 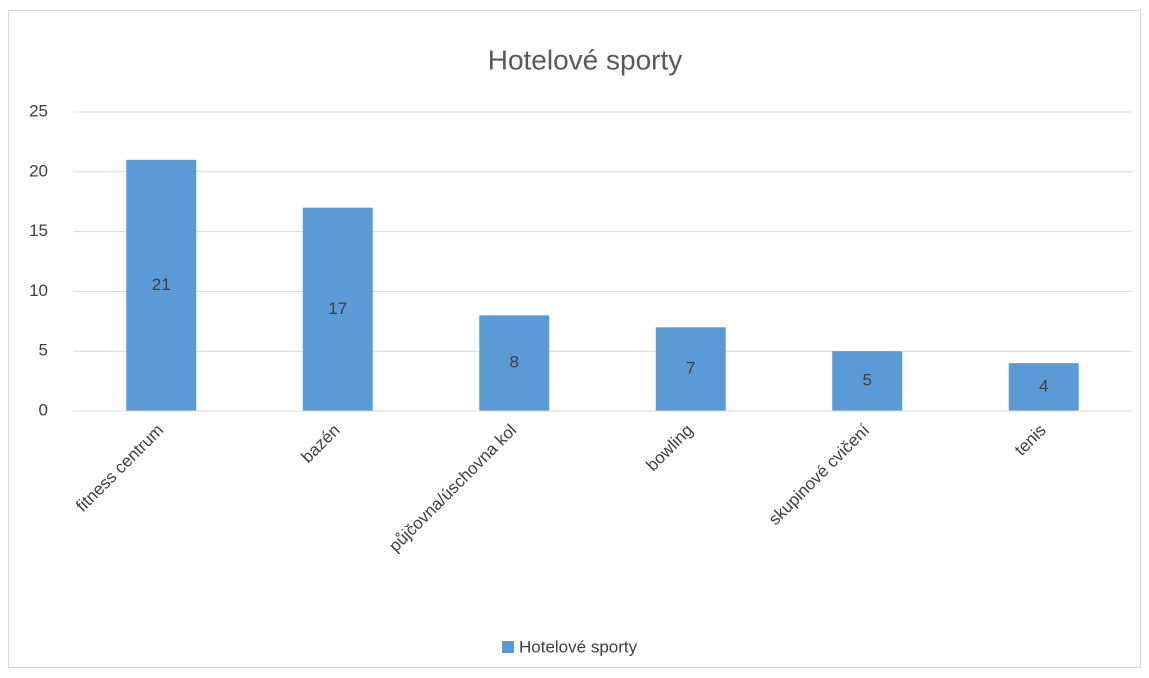 What do you see at coordinates (43, 350) in the screenshot?
I see `y-tick-label: 5` at bounding box center [43, 350].